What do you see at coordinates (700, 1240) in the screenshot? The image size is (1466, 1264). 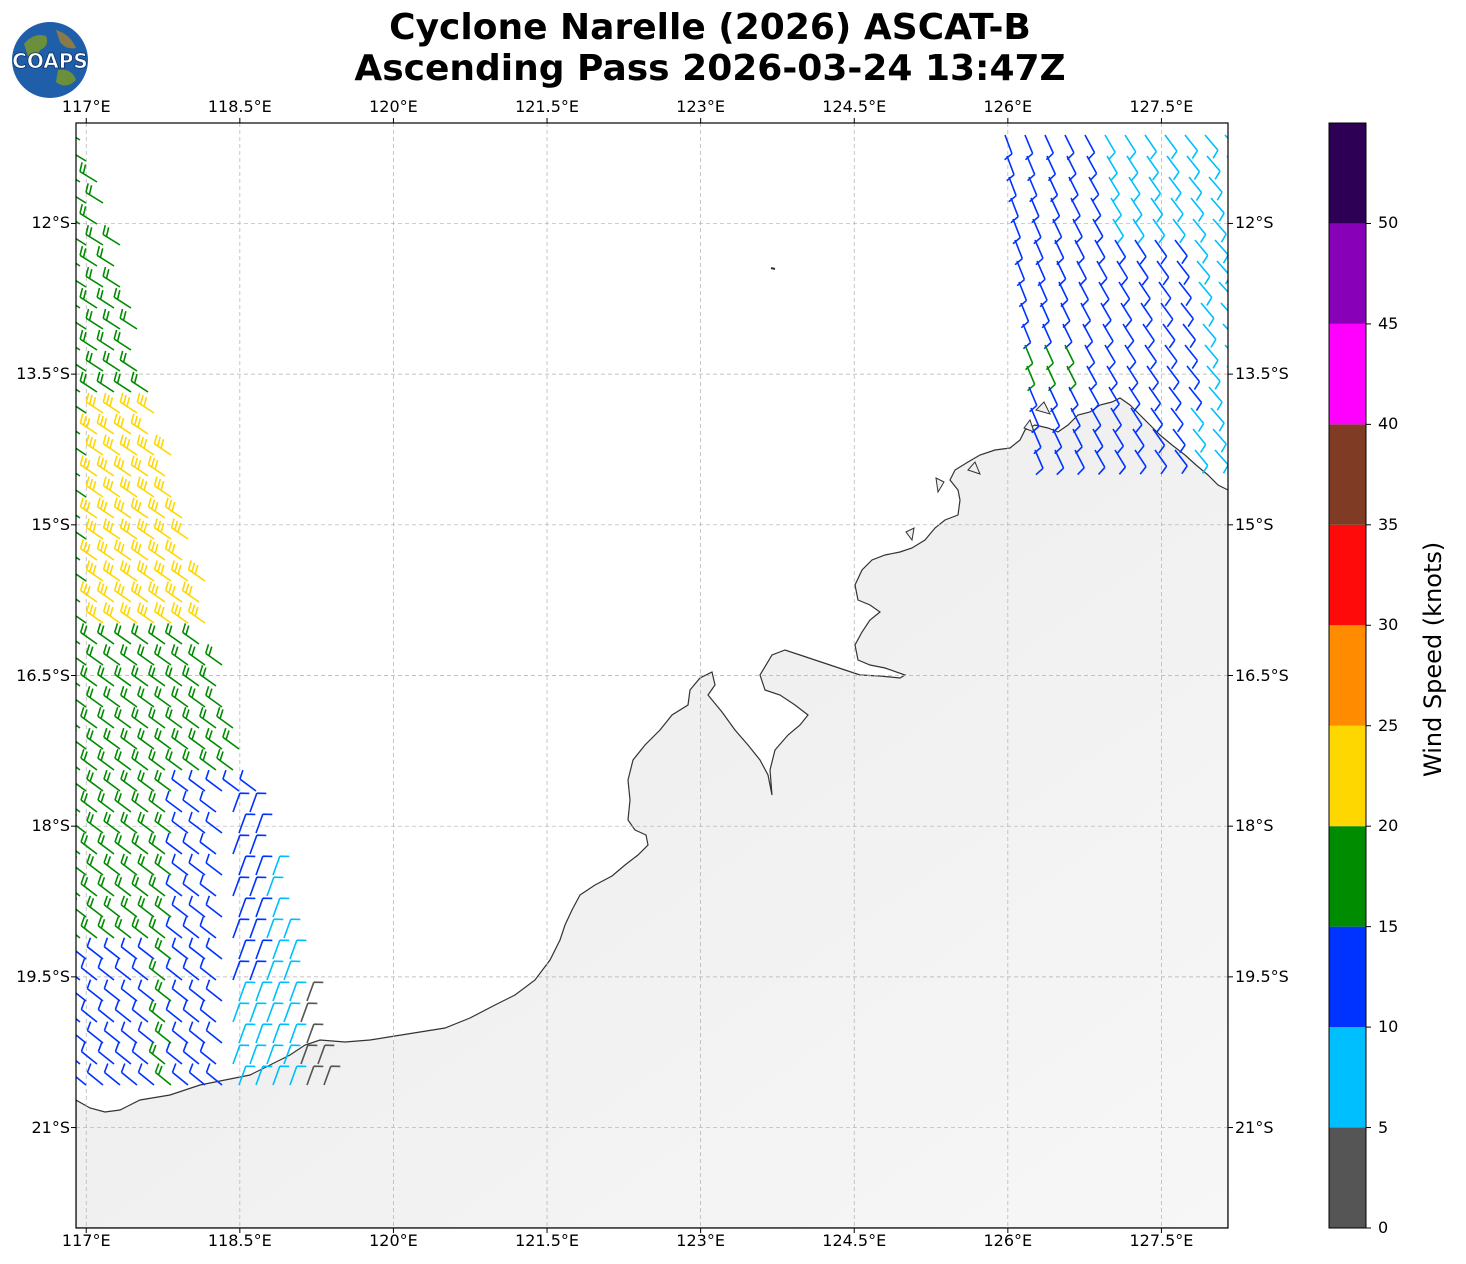 I see `lon-label-bottom: 123°E` at bounding box center [700, 1240].